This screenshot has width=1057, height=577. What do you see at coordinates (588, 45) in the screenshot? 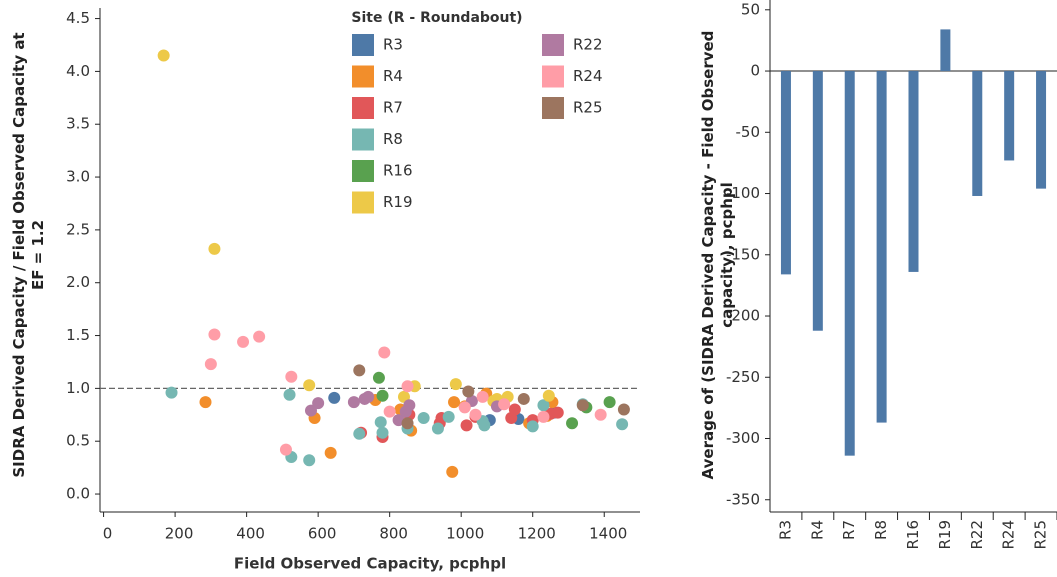
I see `legend-label: R22` at bounding box center [588, 45].